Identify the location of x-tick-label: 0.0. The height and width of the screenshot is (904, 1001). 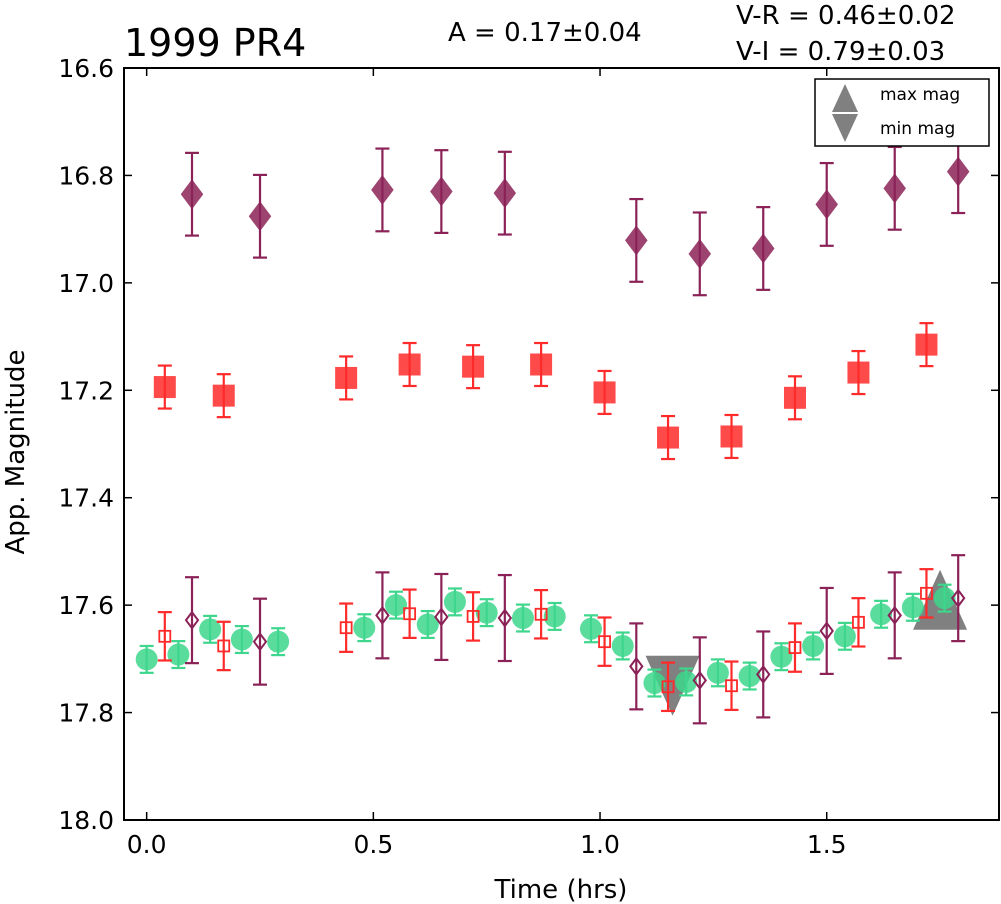
(147, 844).